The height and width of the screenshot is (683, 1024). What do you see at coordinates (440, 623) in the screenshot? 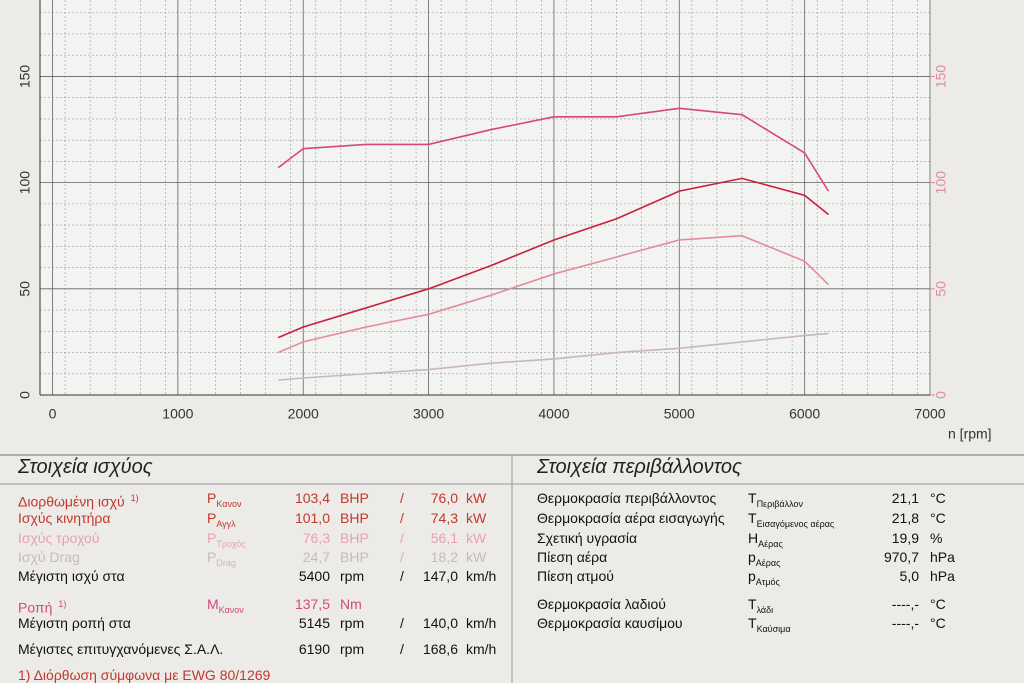
I see `value: 140,0` at bounding box center [440, 623].